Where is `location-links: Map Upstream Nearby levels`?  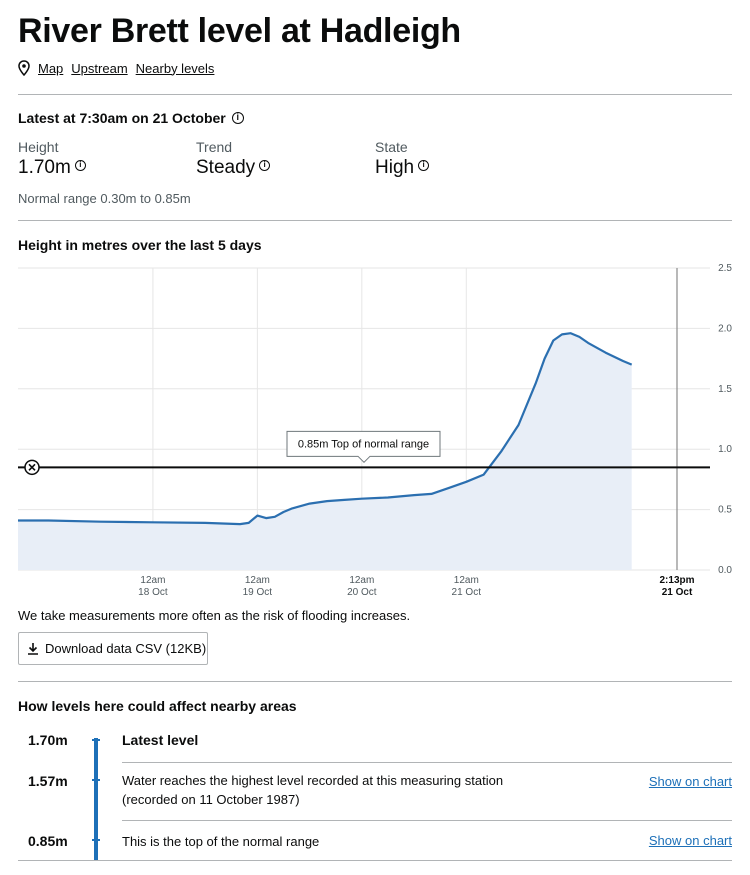
location-links: Map Upstream Nearby levels is located at coordinates (116, 68).